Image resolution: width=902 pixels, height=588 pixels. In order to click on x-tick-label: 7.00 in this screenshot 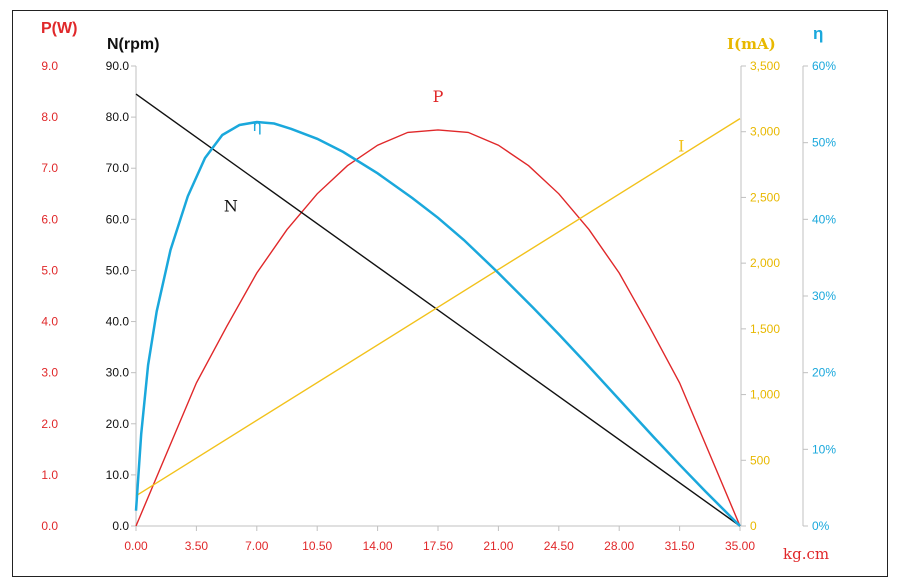, I will do `click(257, 546)`.